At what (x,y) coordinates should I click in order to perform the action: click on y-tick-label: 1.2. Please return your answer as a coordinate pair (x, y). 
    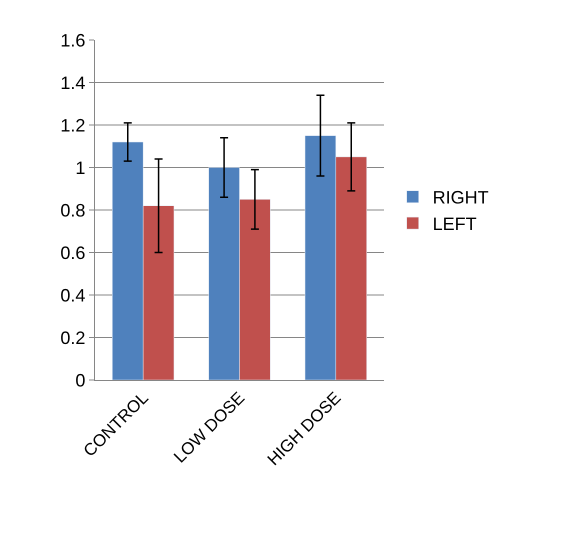
    Looking at the image, I should click on (73, 125).